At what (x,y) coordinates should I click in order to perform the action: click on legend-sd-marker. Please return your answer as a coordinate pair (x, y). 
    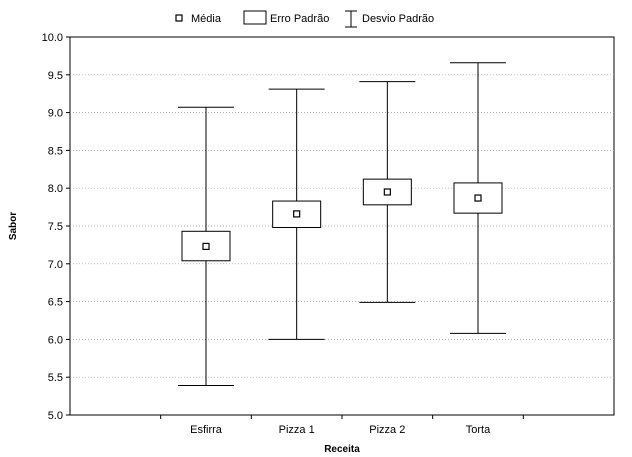
    Looking at the image, I should click on (351, 19).